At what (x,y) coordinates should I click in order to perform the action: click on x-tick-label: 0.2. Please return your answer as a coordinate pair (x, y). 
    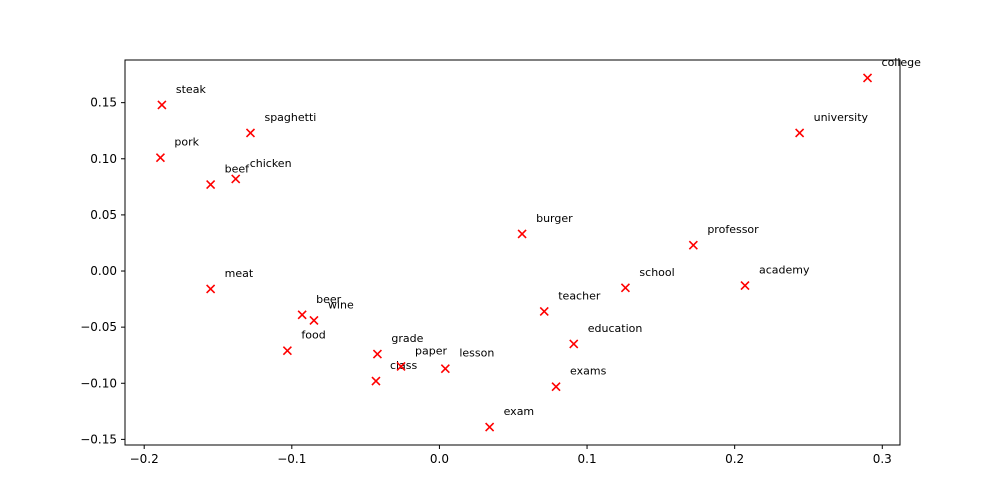
    Looking at the image, I should click on (734, 459).